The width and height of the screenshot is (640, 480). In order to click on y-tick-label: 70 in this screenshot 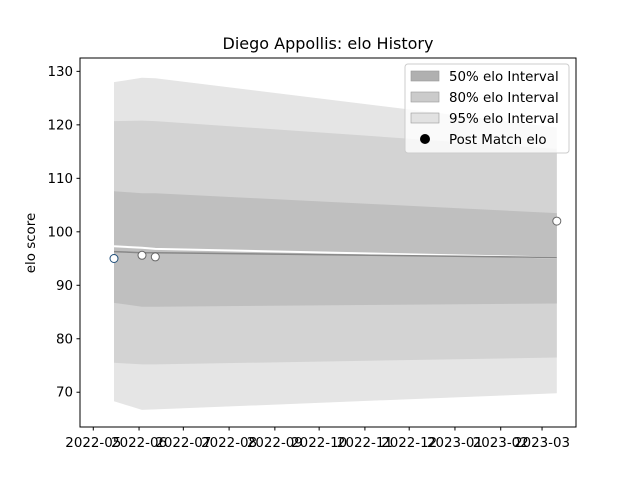, I will do `click(64, 393)`.